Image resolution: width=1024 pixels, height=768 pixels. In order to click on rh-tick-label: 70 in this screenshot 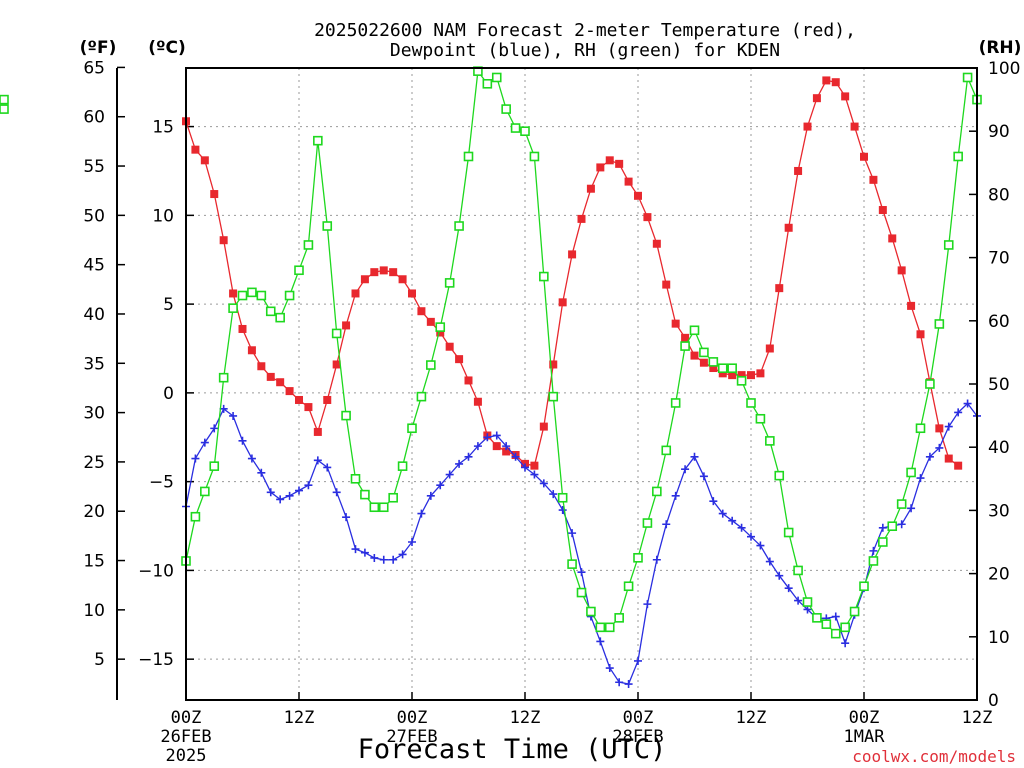, I will do `click(999, 259)`.